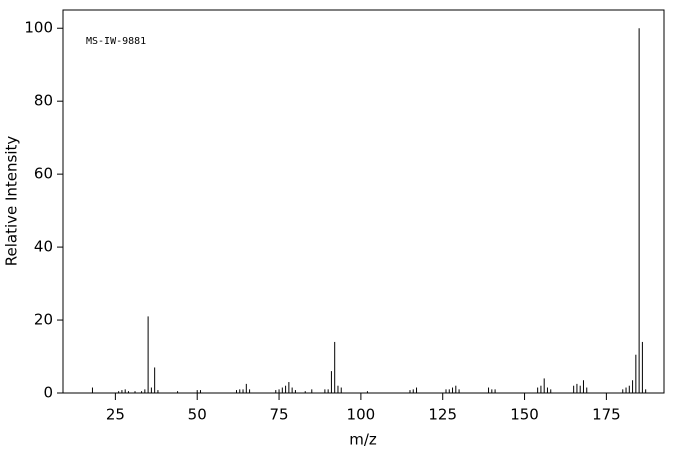 The image size is (676, 455). What do you see at coordinates (12, 201) in the screenshot?
I see `y-axis-label: Relative Intensity` at bounding box center [12, 201].